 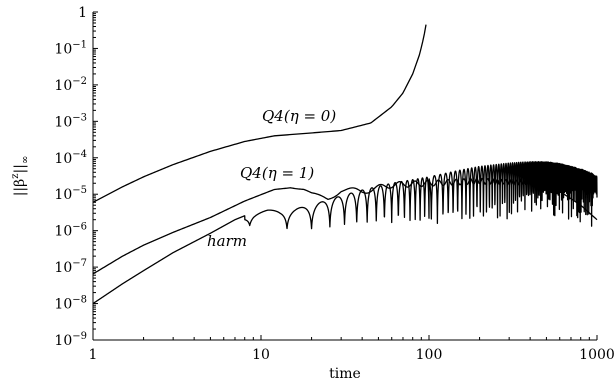 What do you see at coordinates (20, 176) in the screenshot?
I see `y-axis-label: ||βz||∞` at bounding box center [20, 176].